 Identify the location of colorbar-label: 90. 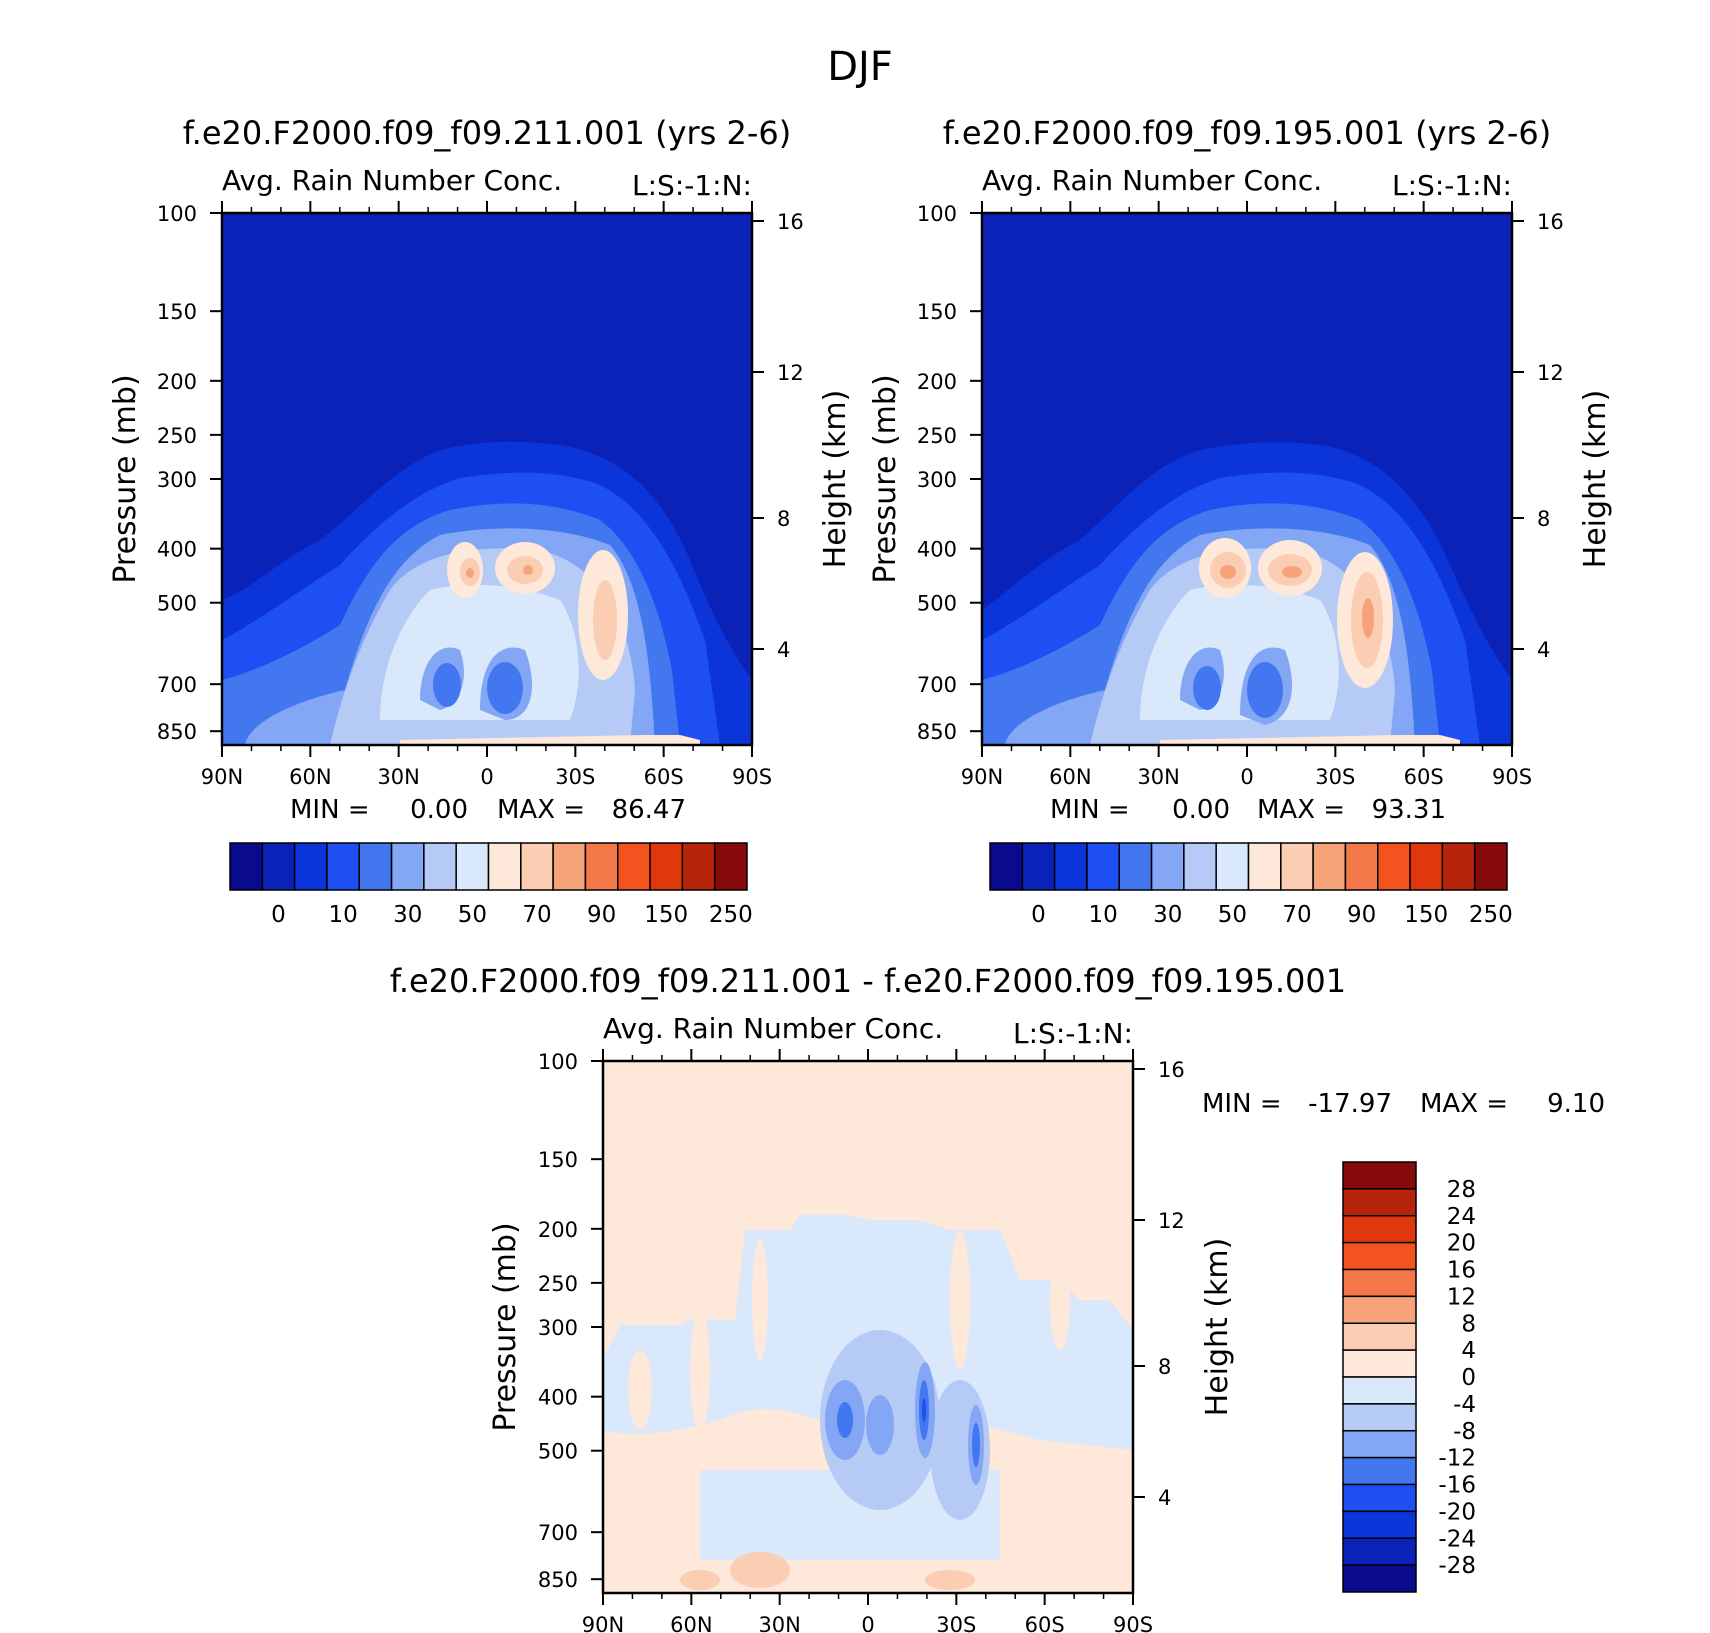
(1361, 915).